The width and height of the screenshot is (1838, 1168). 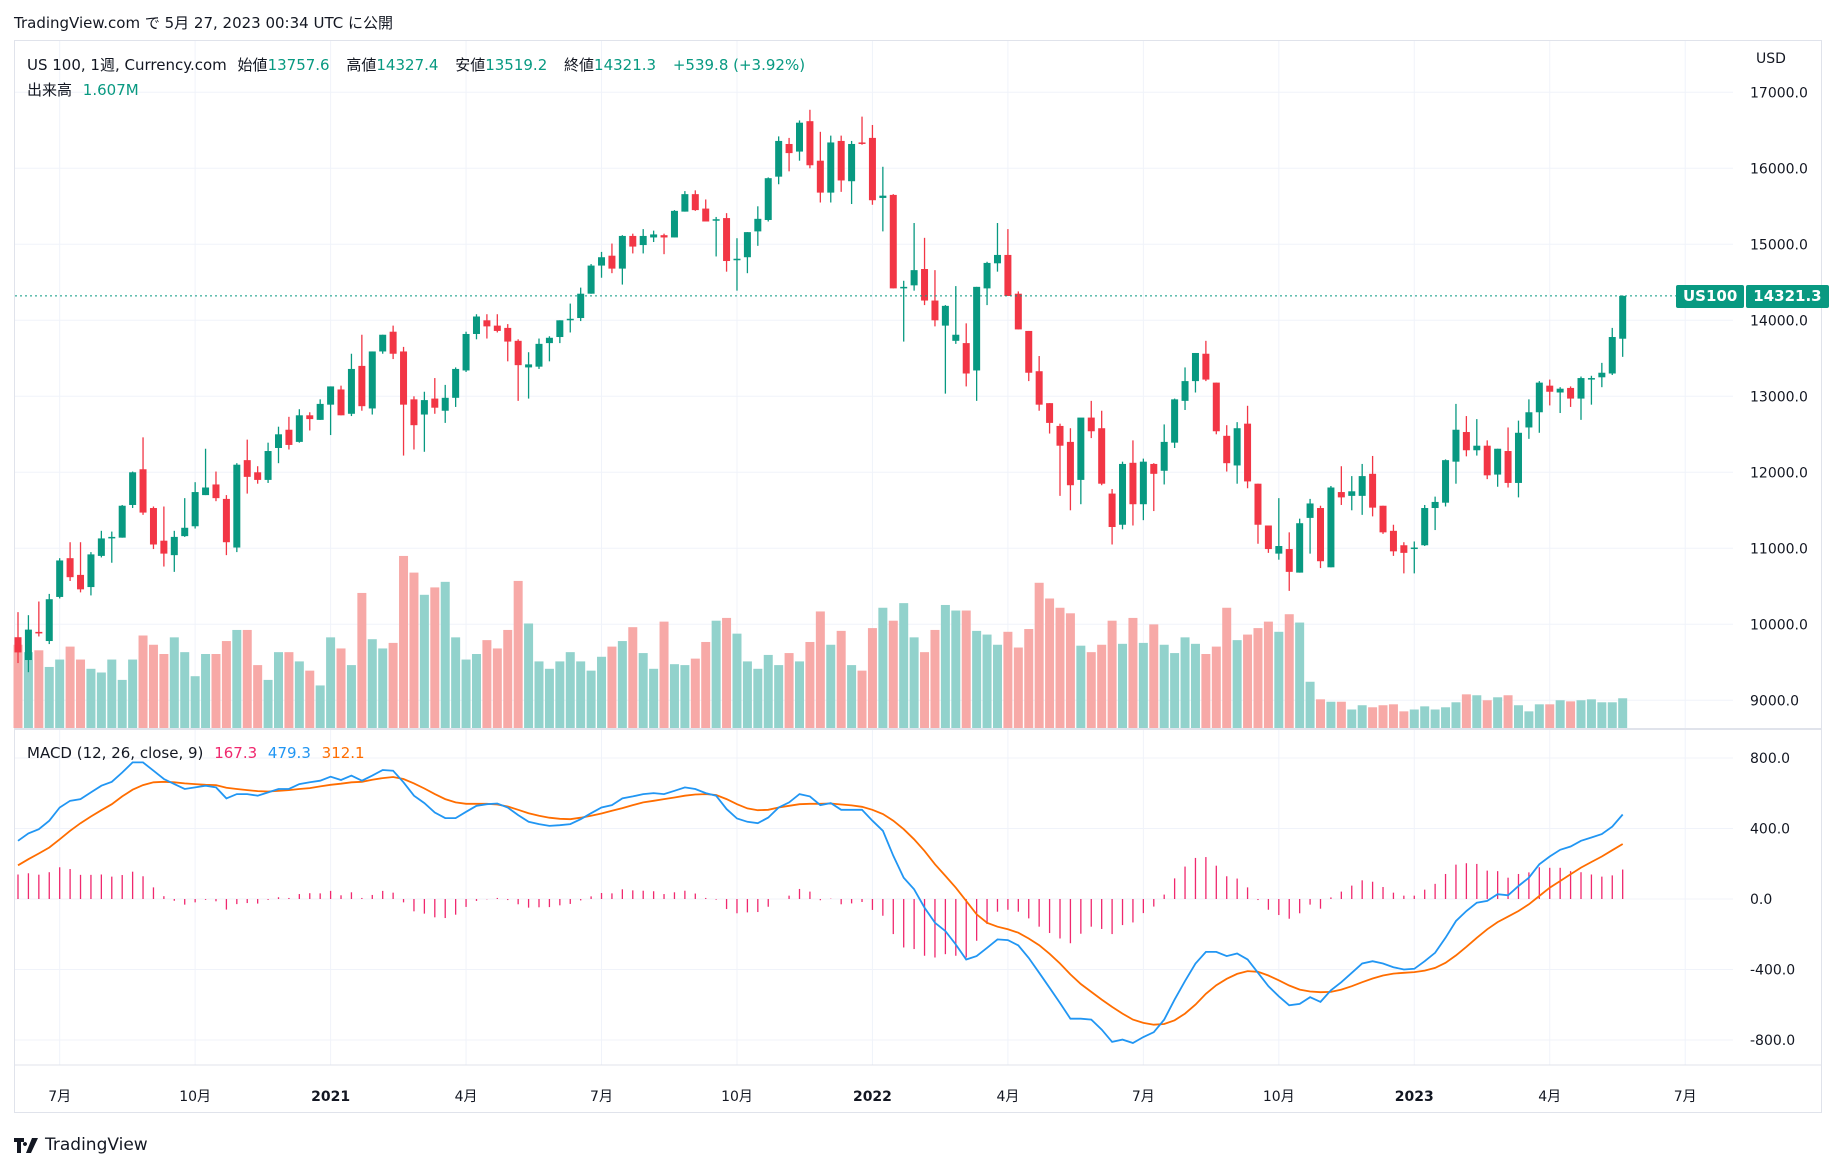 What do you see at coordinates (195, 1097) in the screenshot?
I see `time-tick-label: 10月` at bounding box center [195, 1097].